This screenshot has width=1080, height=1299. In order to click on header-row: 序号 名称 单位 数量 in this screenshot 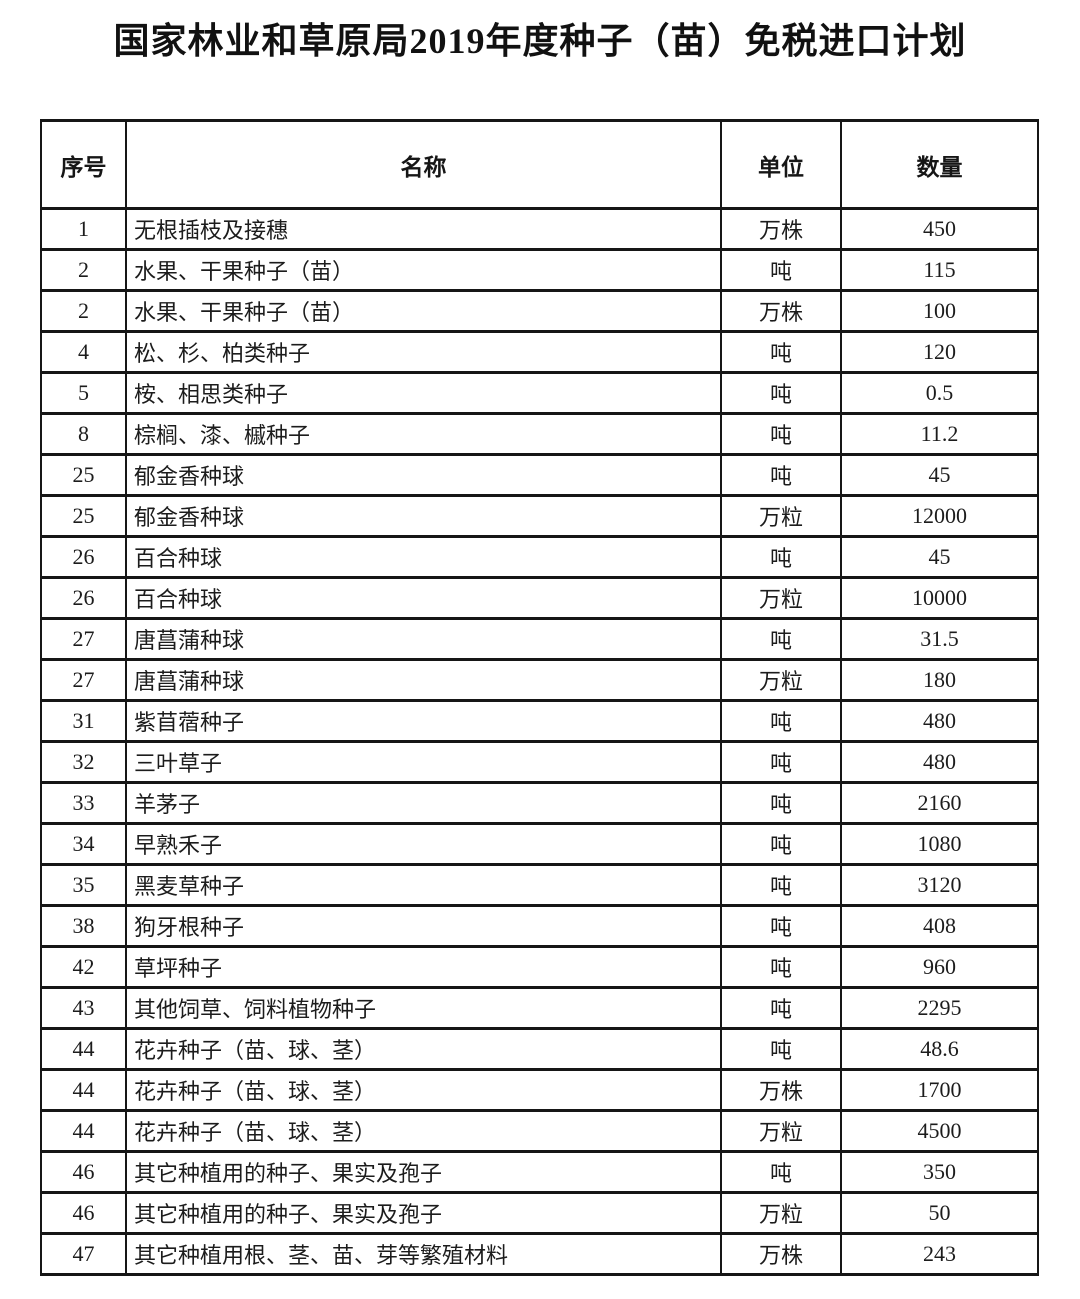, I will do `click(539, 164)`.